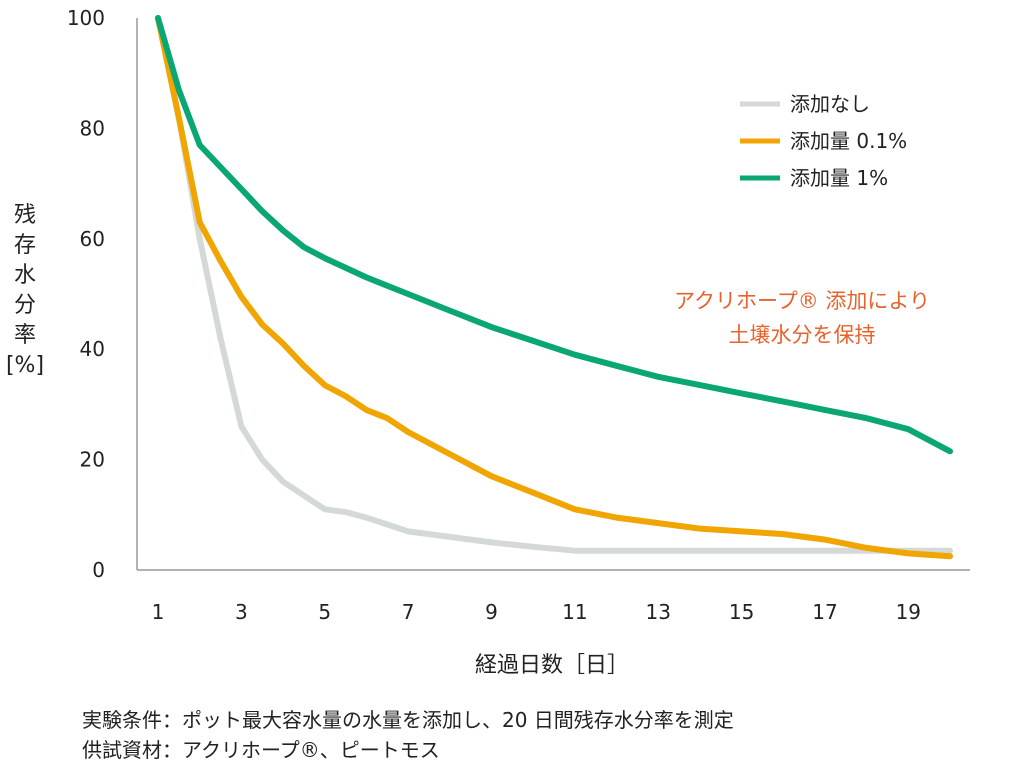  Describe the element at coordinates (261, 750) in the screenshot. I see `footnote-materials: 供試資材：アクリホープ®、ピートモス` at that location.